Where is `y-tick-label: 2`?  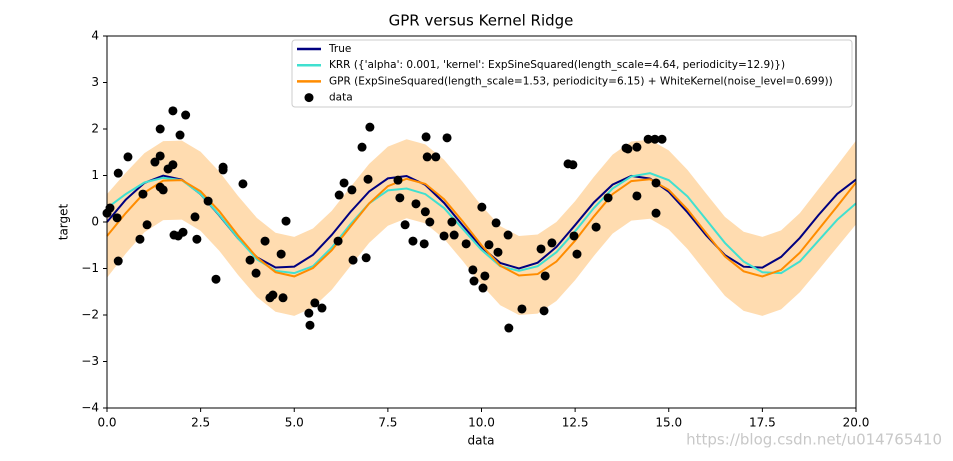 y-tick-label: 2 is located at coordinates (95, 129).